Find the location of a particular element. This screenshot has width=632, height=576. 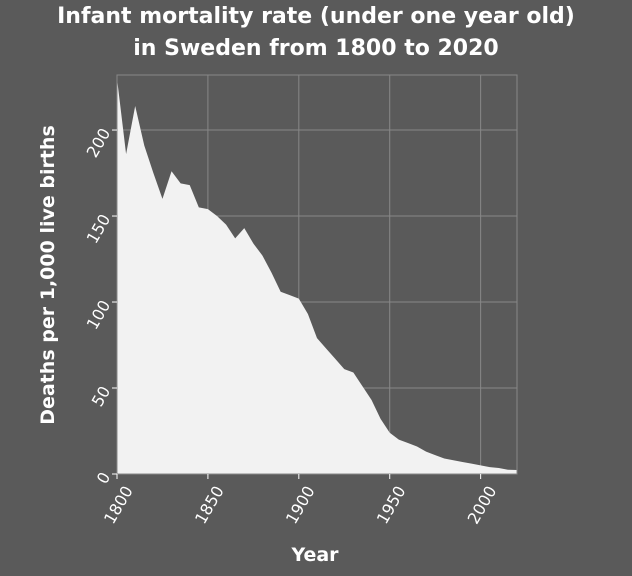

y-tick-label-50: 50 is located at coordinates (101, 396).